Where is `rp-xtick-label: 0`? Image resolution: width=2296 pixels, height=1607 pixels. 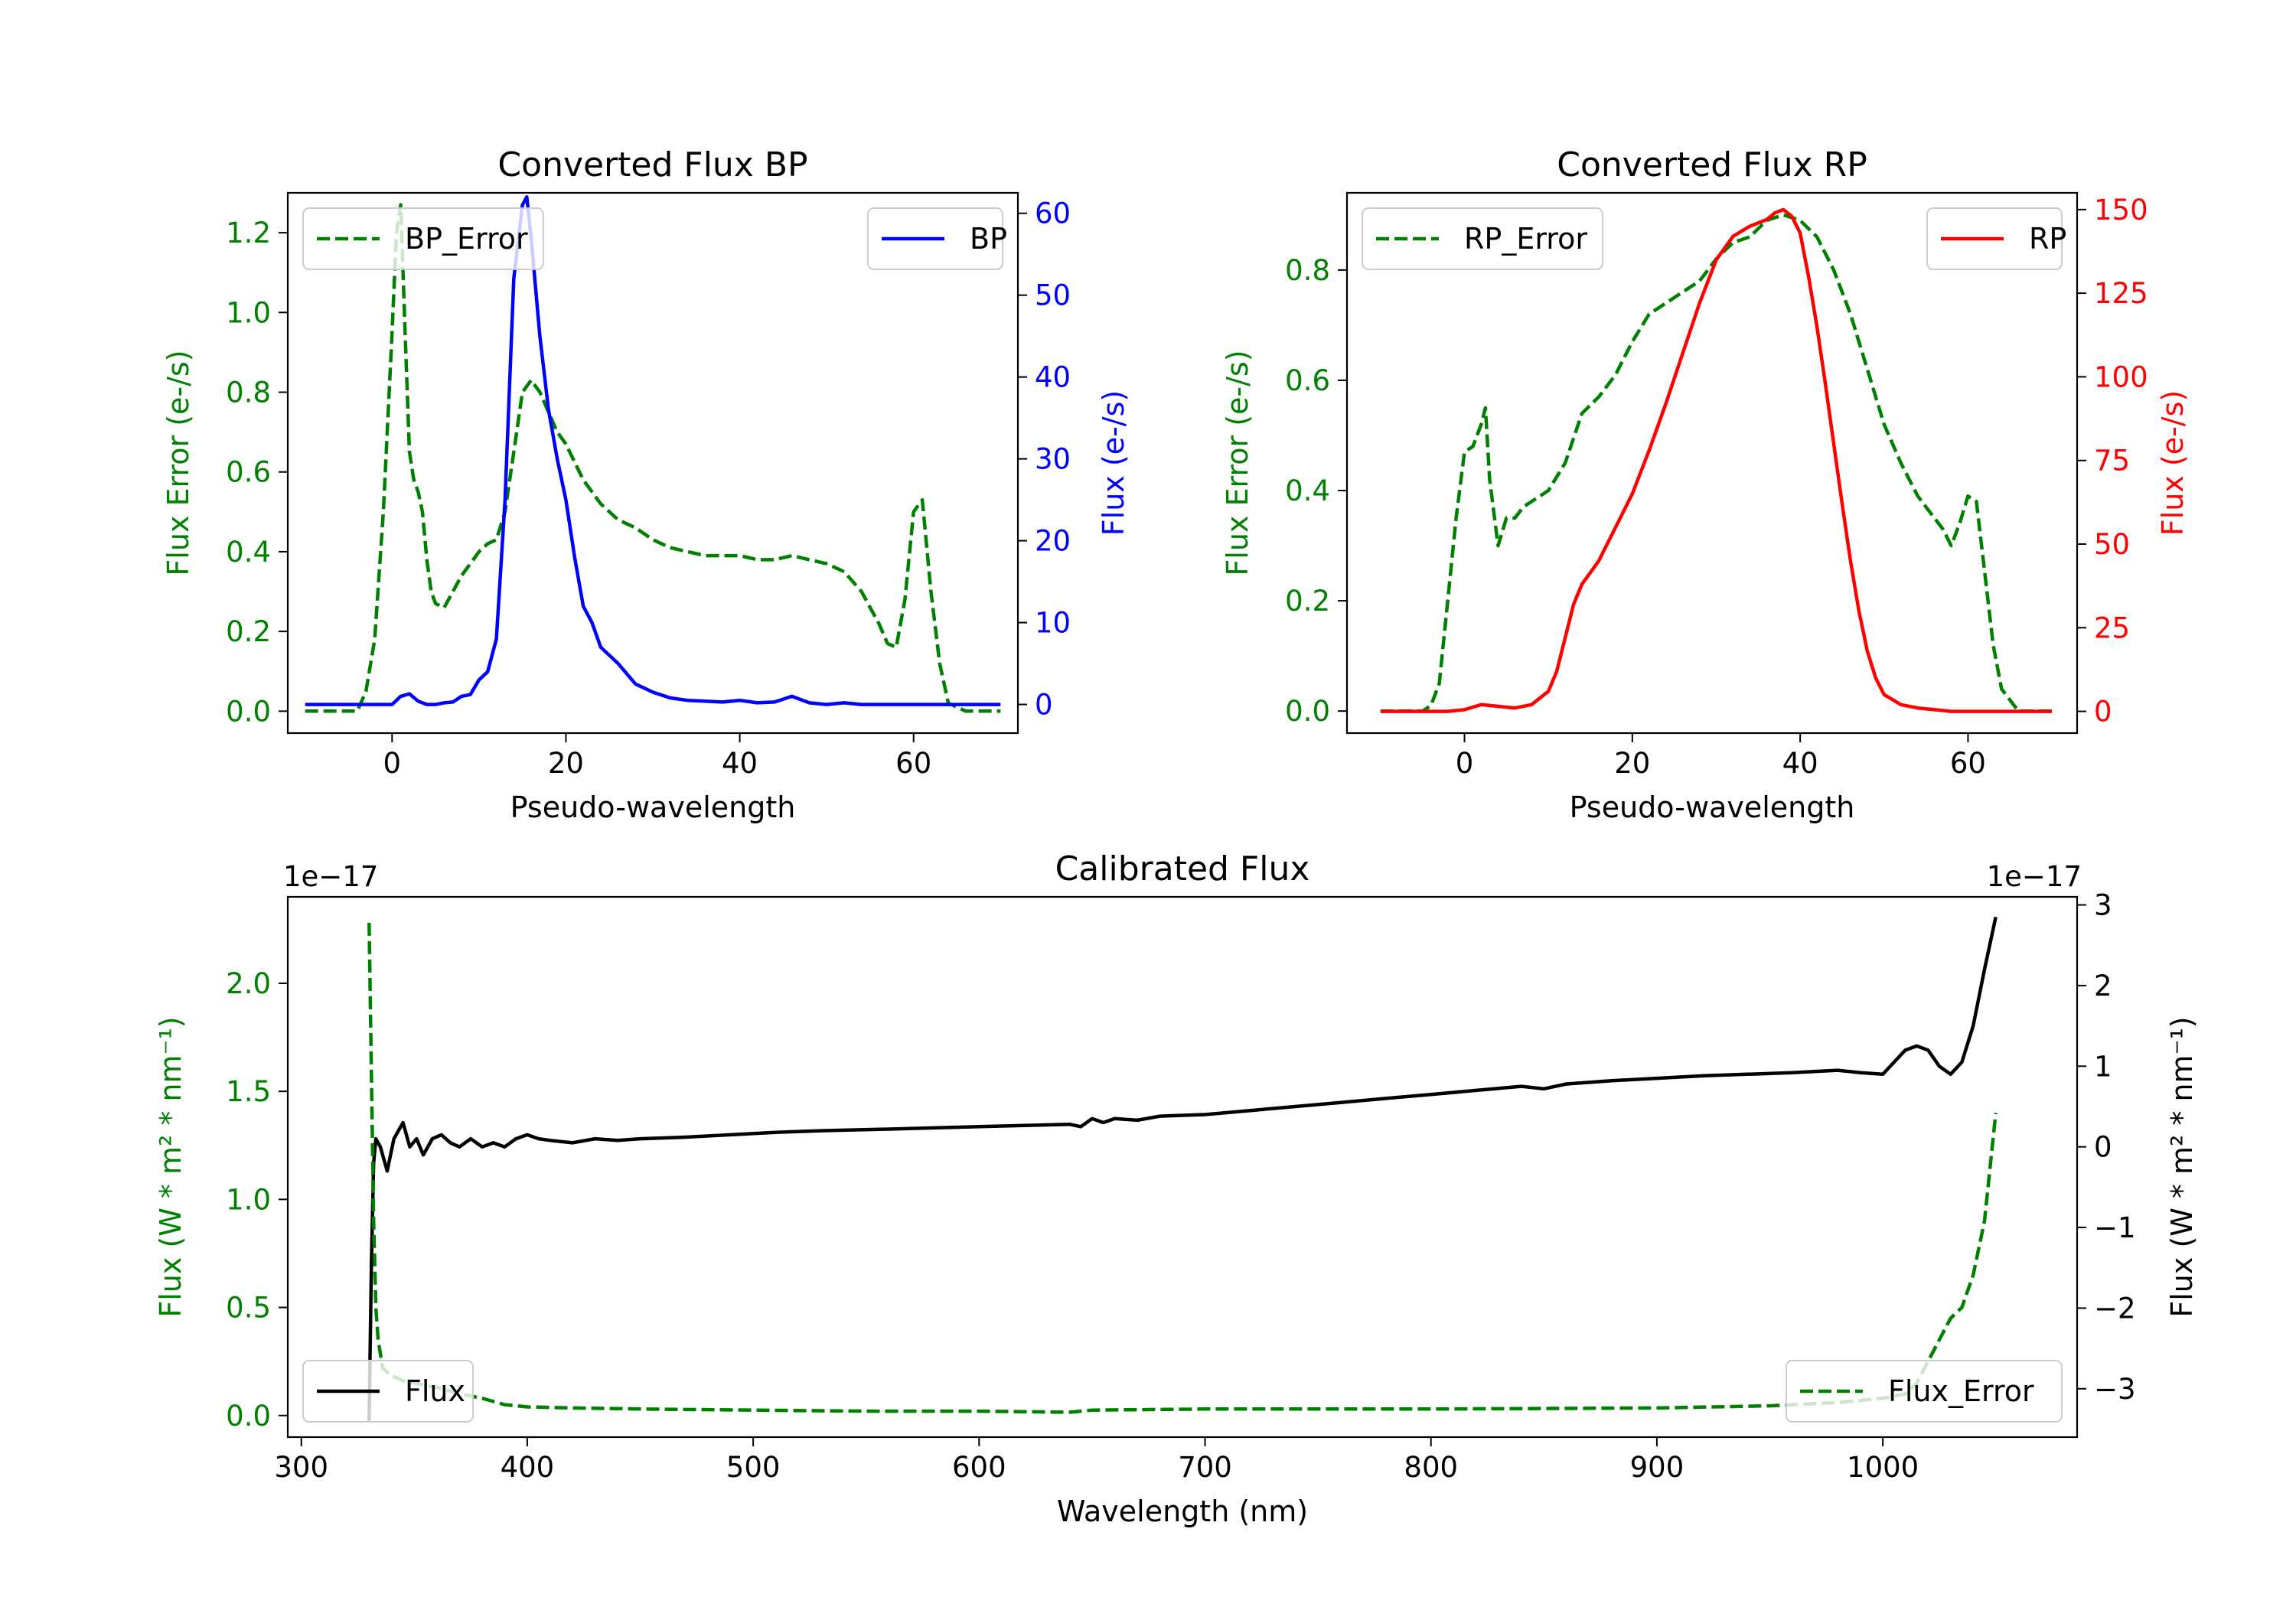
rp-xtick-label: 0 is located at coordinates (1465, 763).